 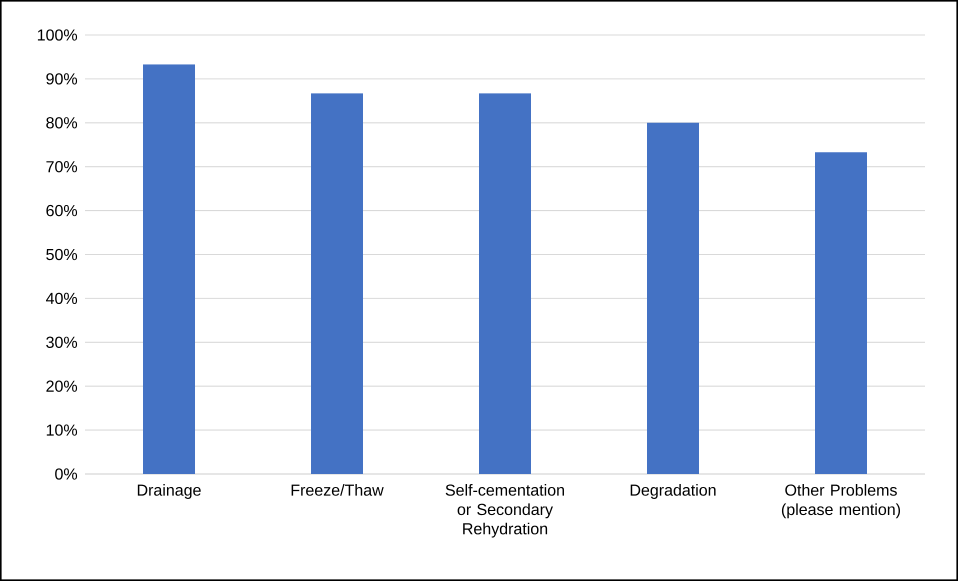 I want to click on y-tick-label: 0%, so click(x=66, y=474).